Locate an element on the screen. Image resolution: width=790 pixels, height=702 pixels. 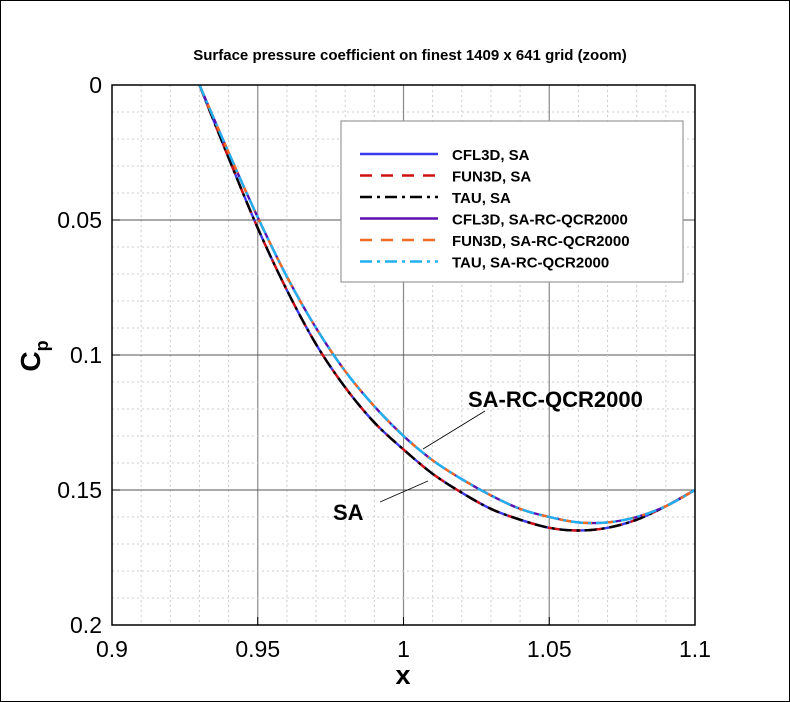
annotation-leader-qcr is located at coordinates (454, 430).